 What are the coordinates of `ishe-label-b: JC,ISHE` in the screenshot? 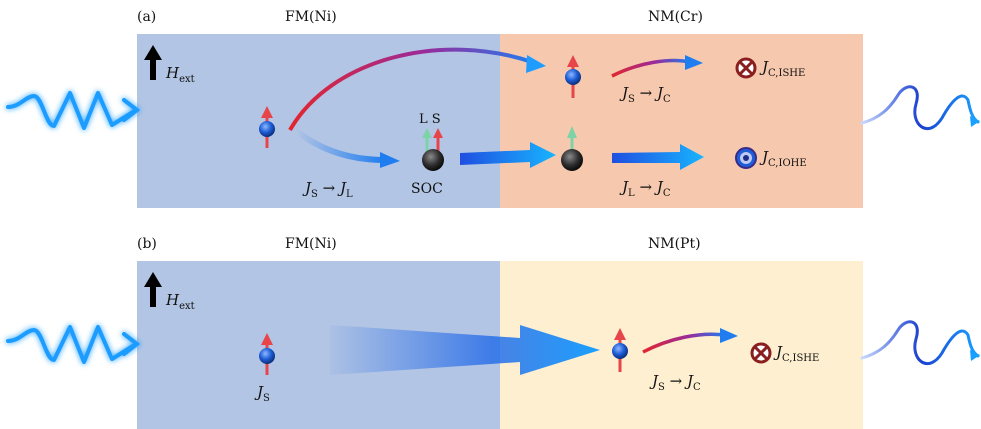 It's located at (798, 353).